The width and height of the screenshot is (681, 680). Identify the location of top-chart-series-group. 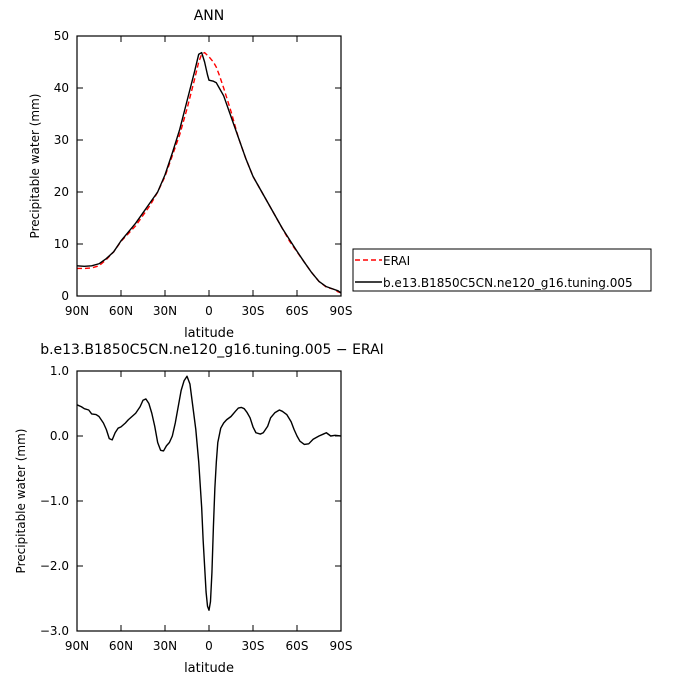
(209, 172).